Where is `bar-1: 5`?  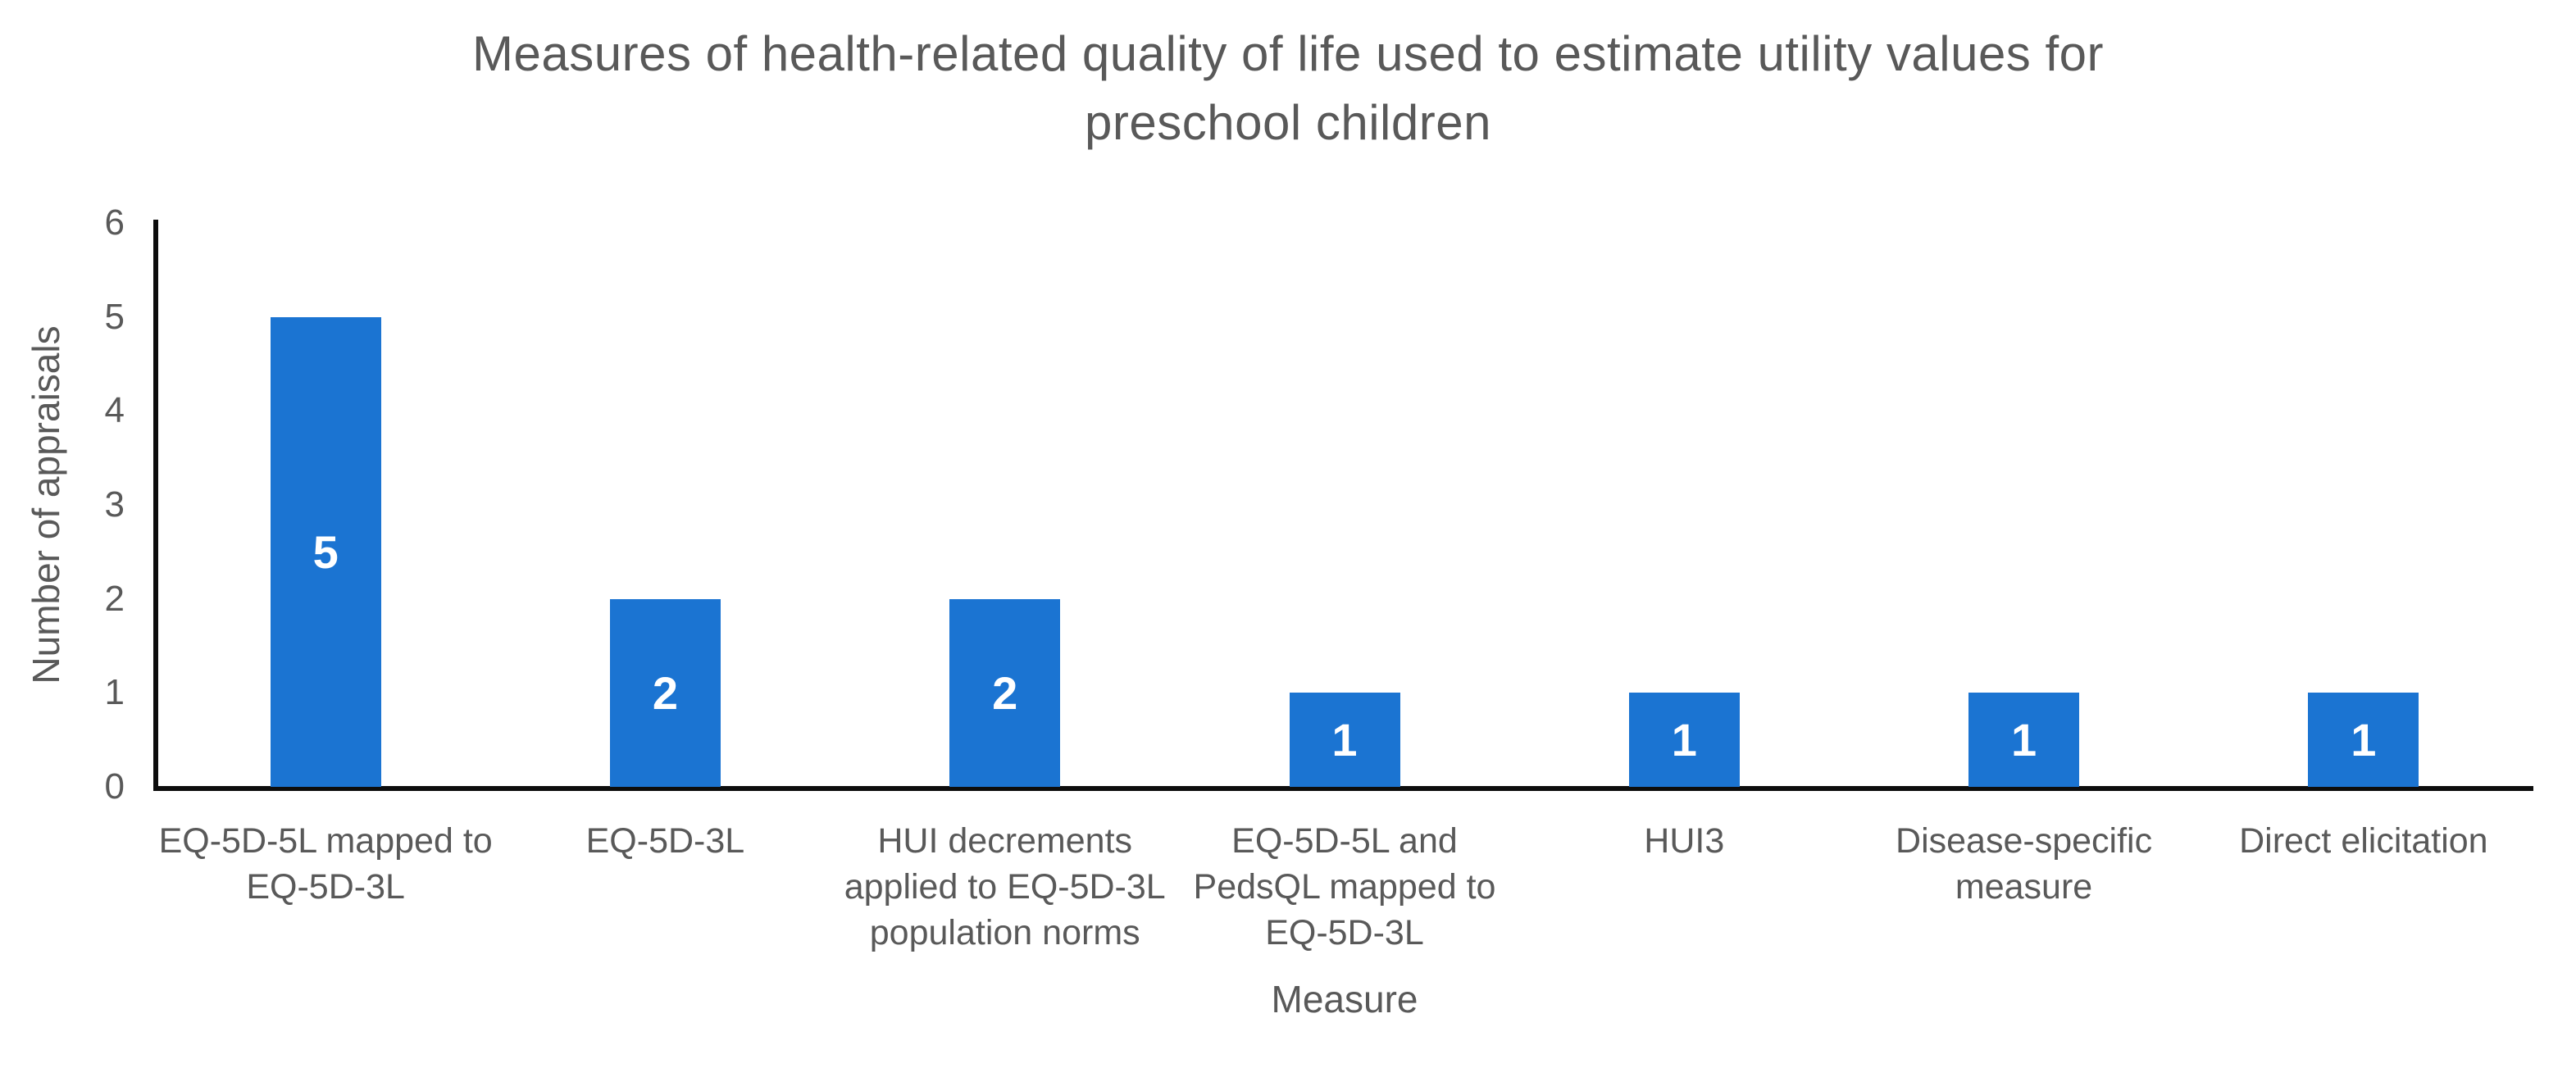 bar-1: 5 is located at coordinates (325, 551).